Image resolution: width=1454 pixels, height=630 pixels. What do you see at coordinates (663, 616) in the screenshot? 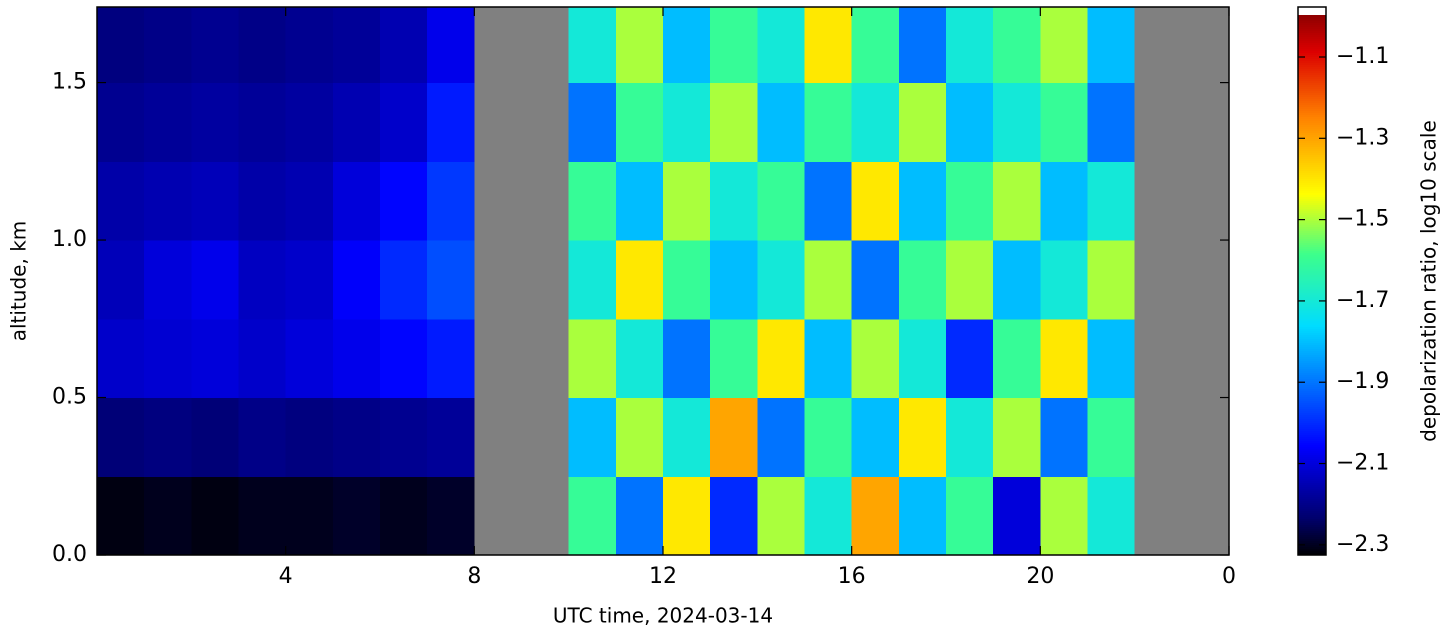
I see `x-axis-title: UTC time, 2024-03-14` at bounding box center [663, 616].